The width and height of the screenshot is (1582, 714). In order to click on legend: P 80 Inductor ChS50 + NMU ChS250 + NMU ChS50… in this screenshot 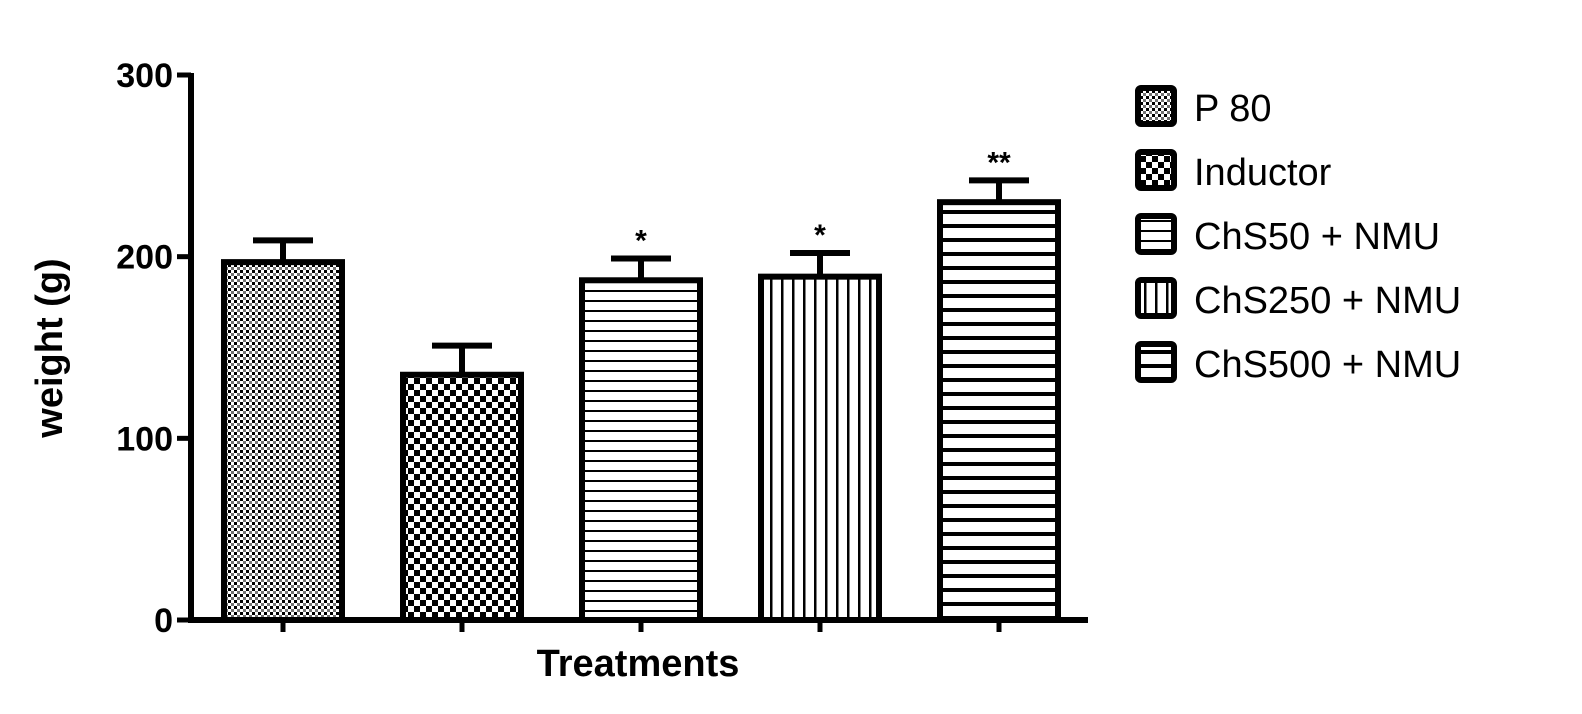, I will do `click(1298, 235)`.